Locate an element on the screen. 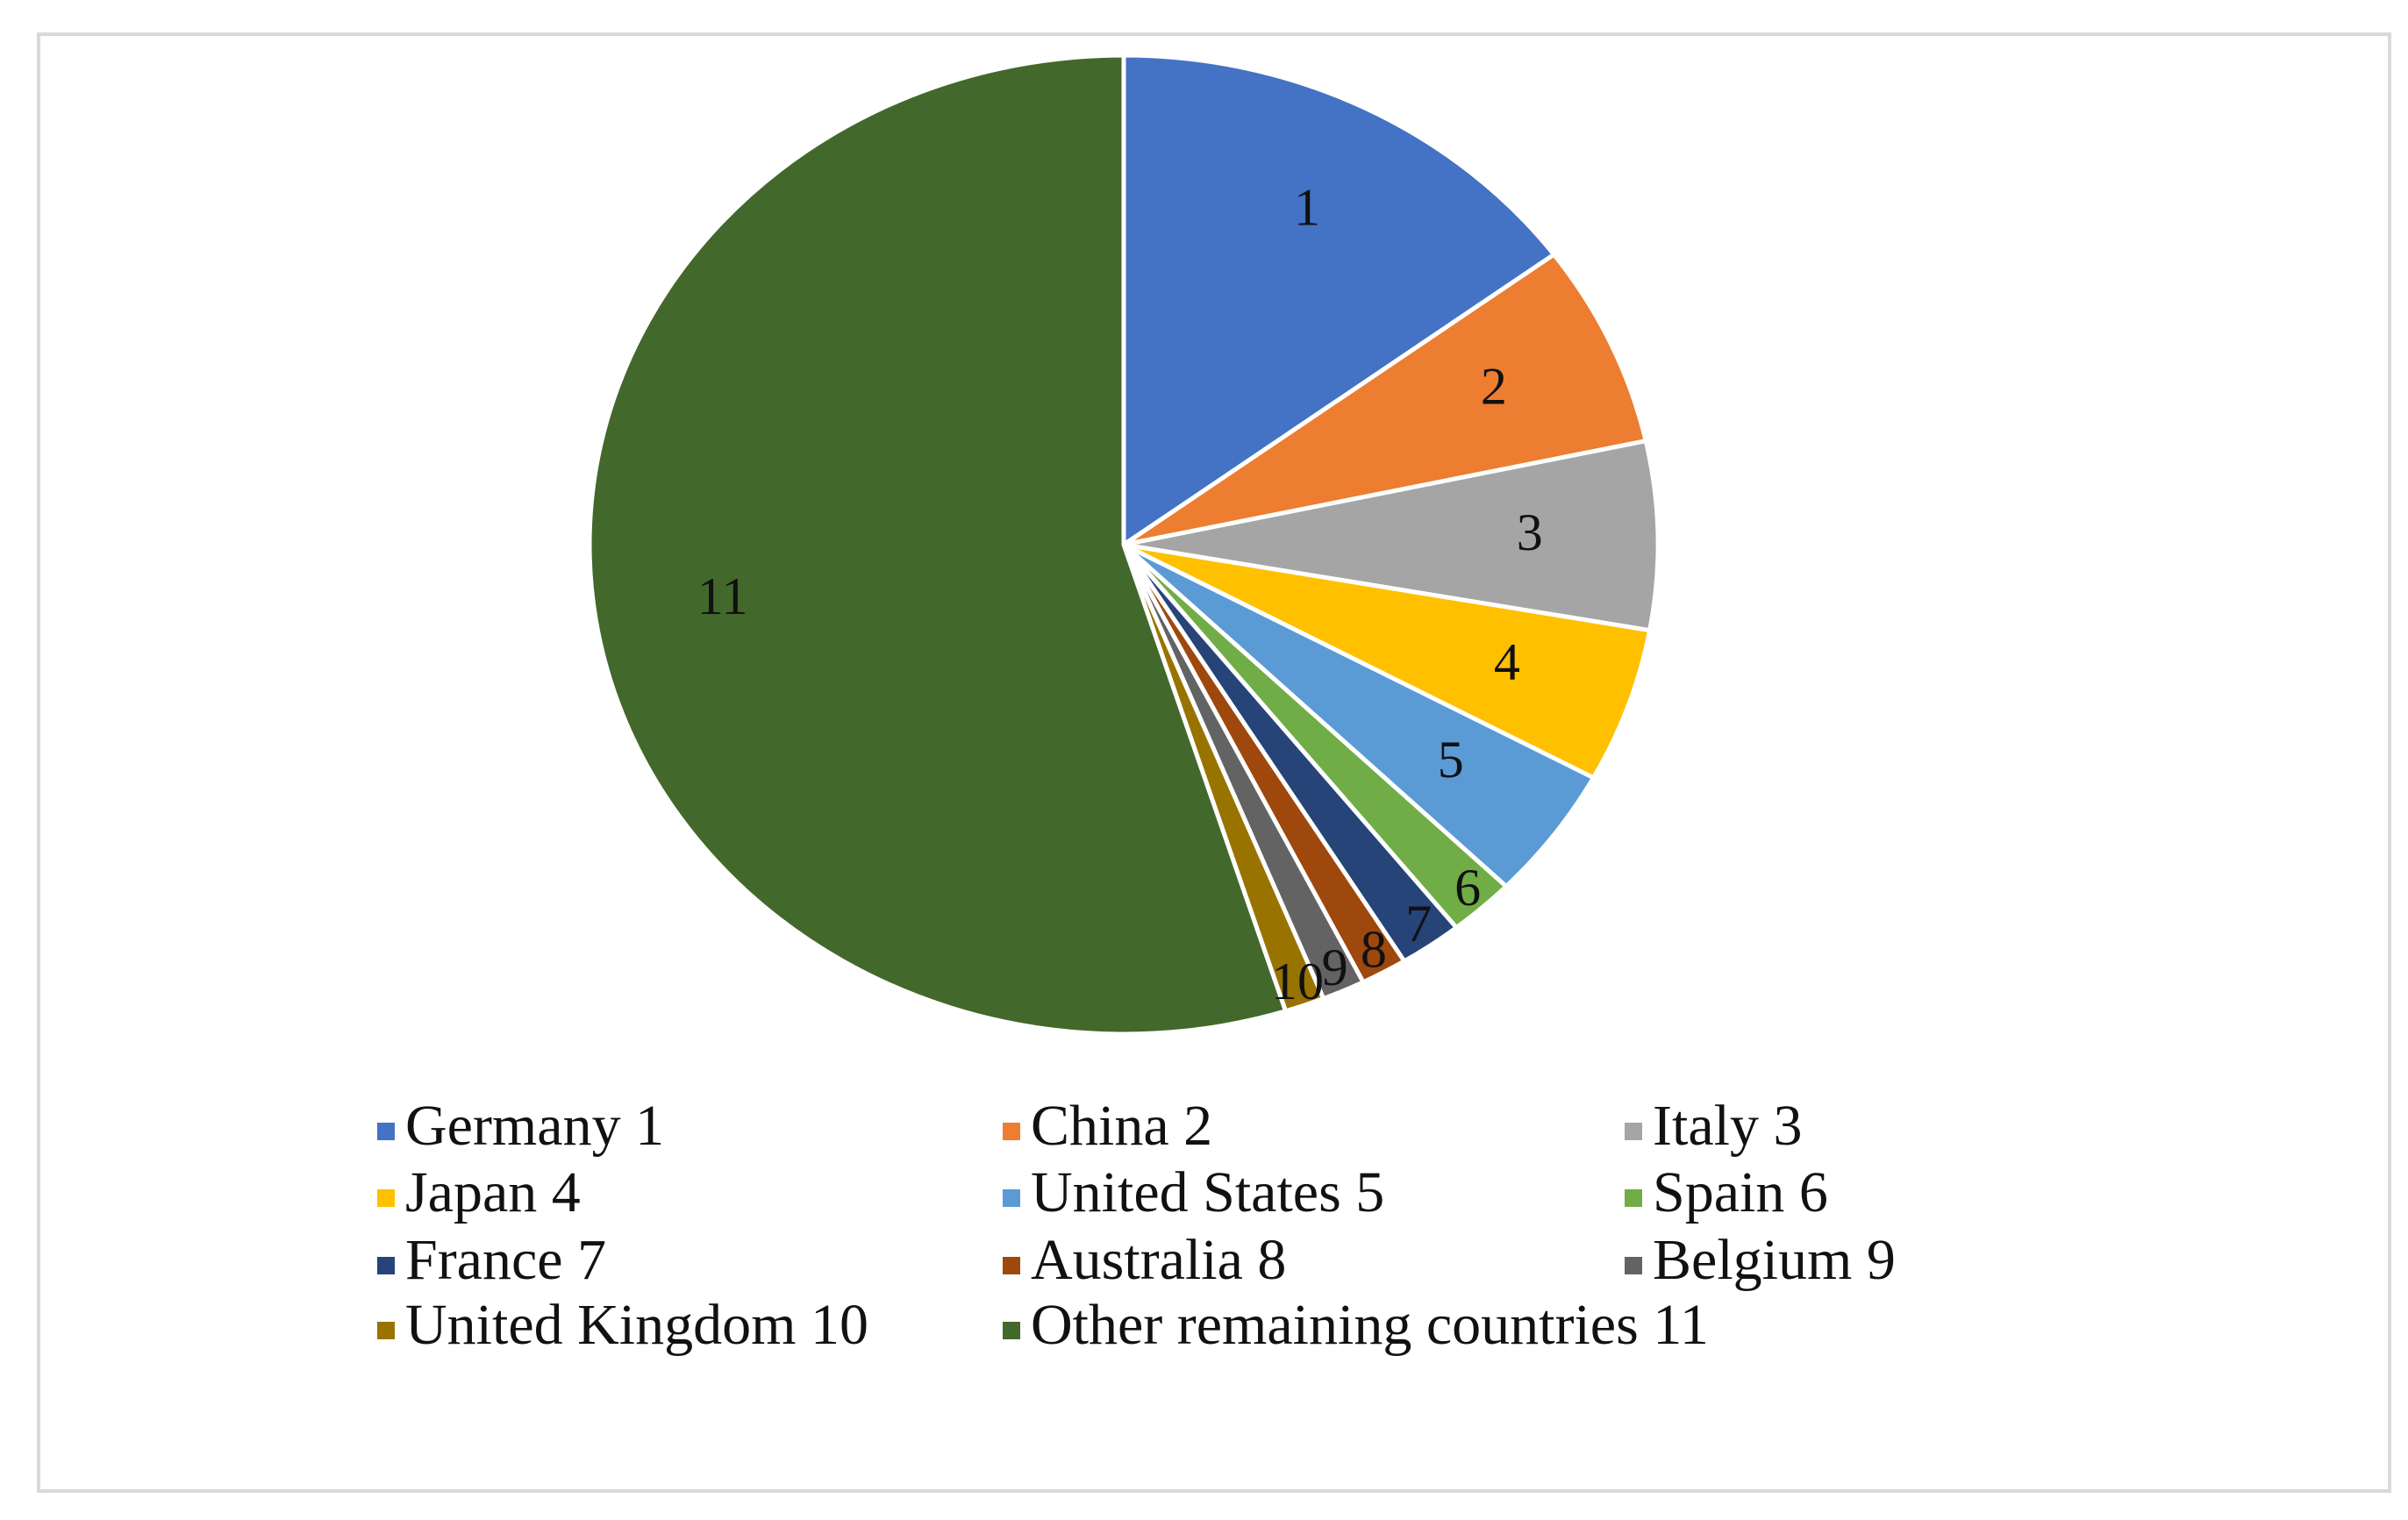 The width and height of the screenshot is (2408, 1520). slice-label: 11 is located at coordinates (722, 596).